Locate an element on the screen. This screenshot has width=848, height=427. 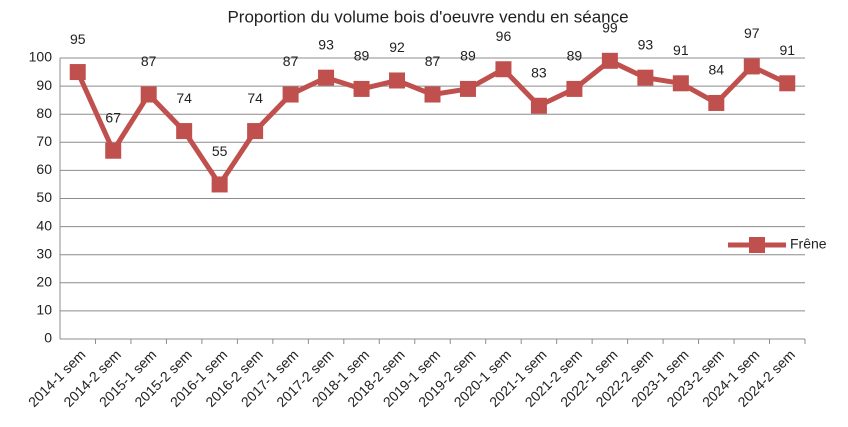
y-tick-label: 70 is located at coordinates (44, 141).